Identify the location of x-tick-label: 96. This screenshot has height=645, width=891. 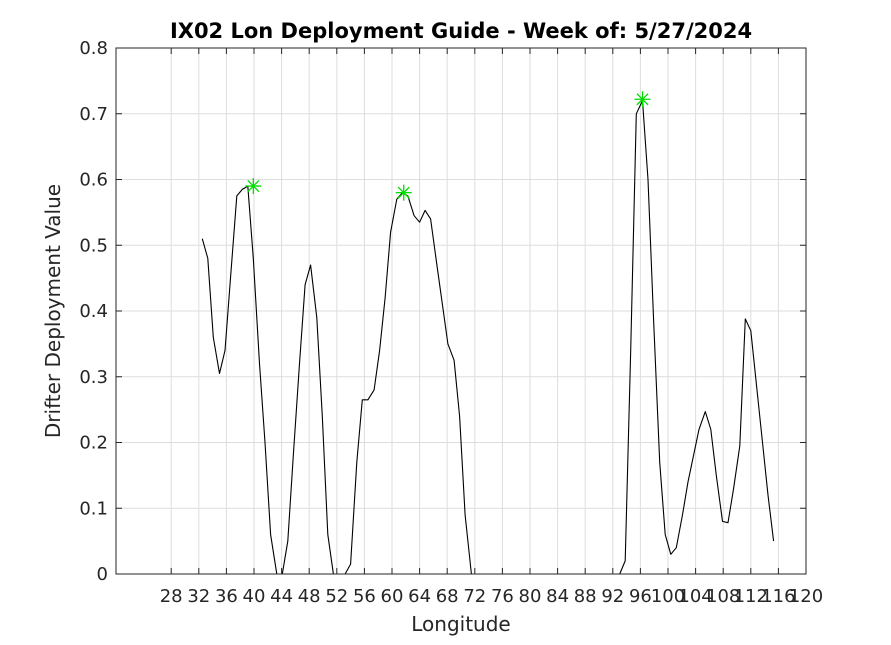
(640, 596).